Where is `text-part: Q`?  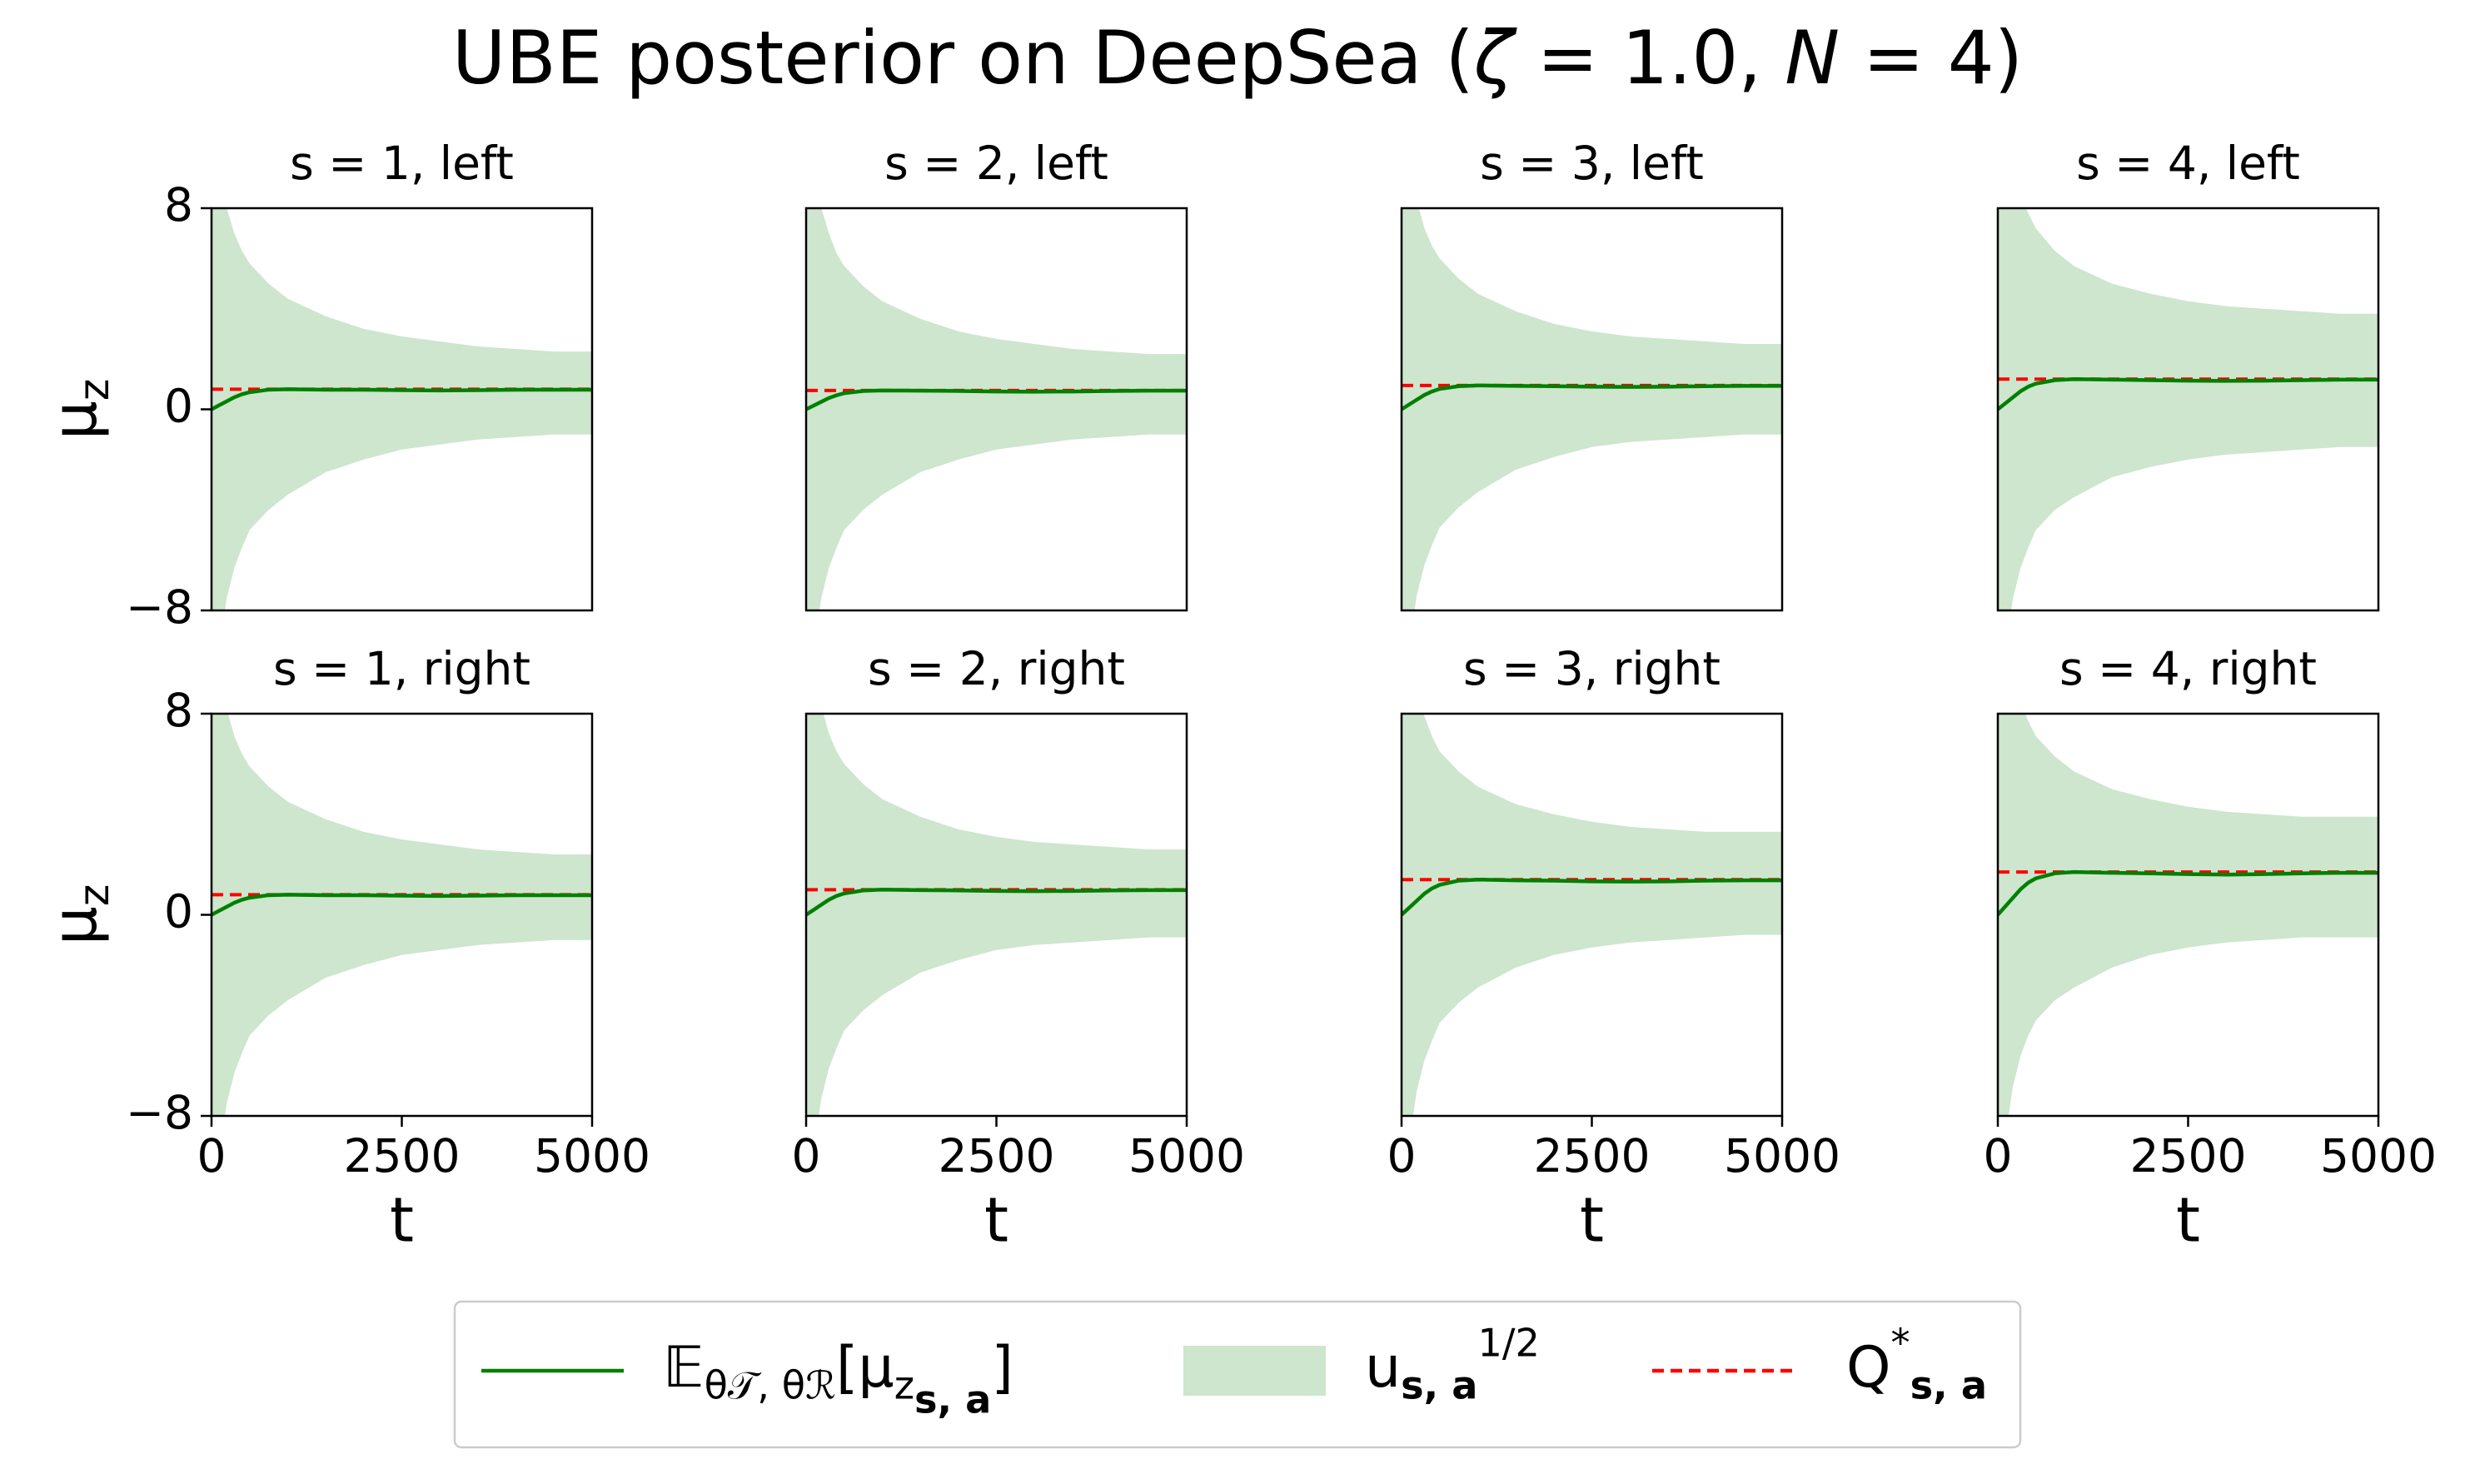 text-part: Q is located at coordinates (1868, 1368).